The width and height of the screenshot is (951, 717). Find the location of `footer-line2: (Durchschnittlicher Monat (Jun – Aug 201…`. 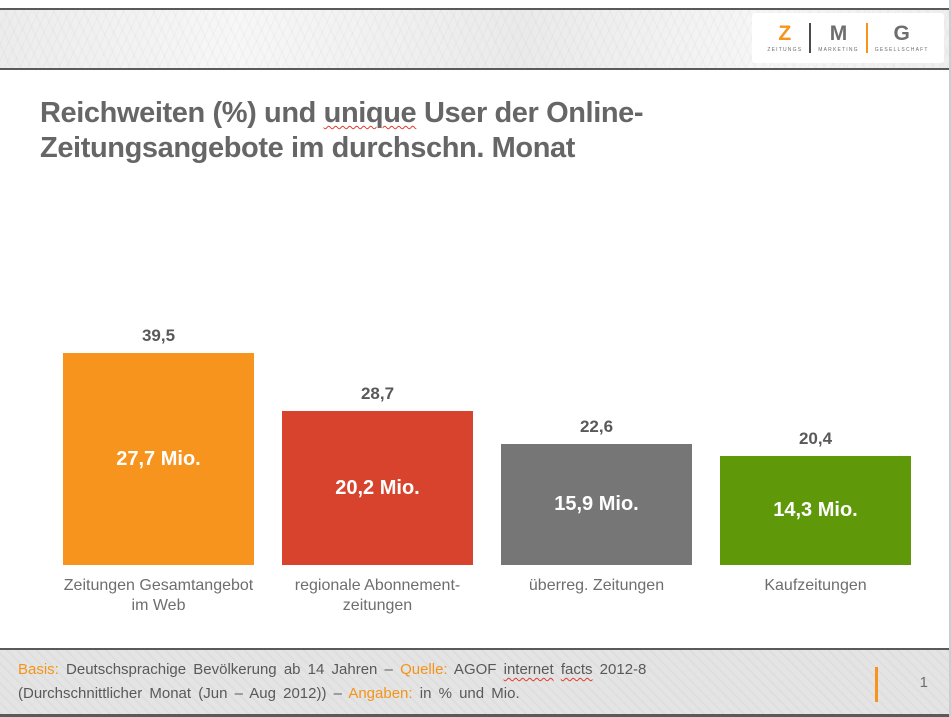

footer-line2: (Durchschnittlicher Monat (Jun – Aug 201… is located at coordinates (413, 694).